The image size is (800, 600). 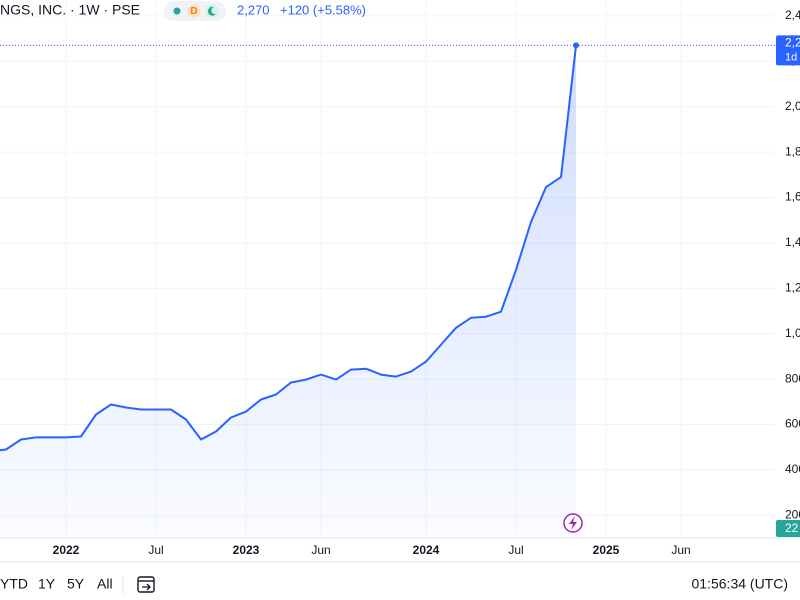 I want to click on status-badge, so click(x=194, y=11).